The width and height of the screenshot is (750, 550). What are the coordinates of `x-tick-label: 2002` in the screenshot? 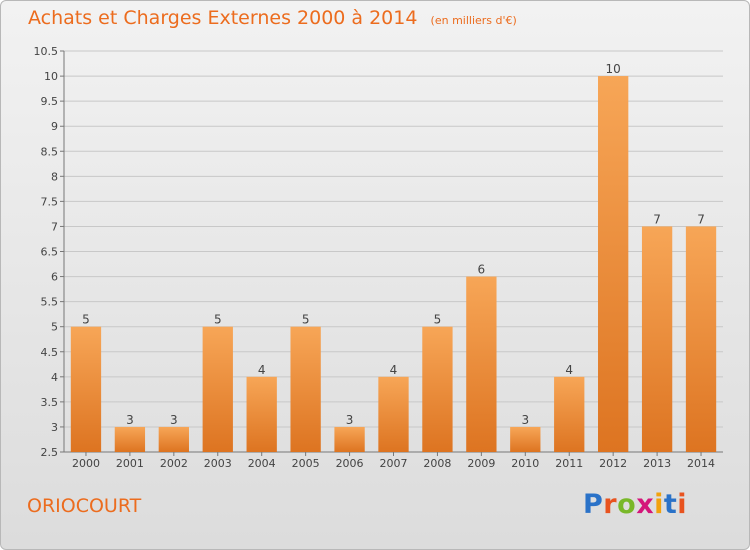 It's located at (174, 463).